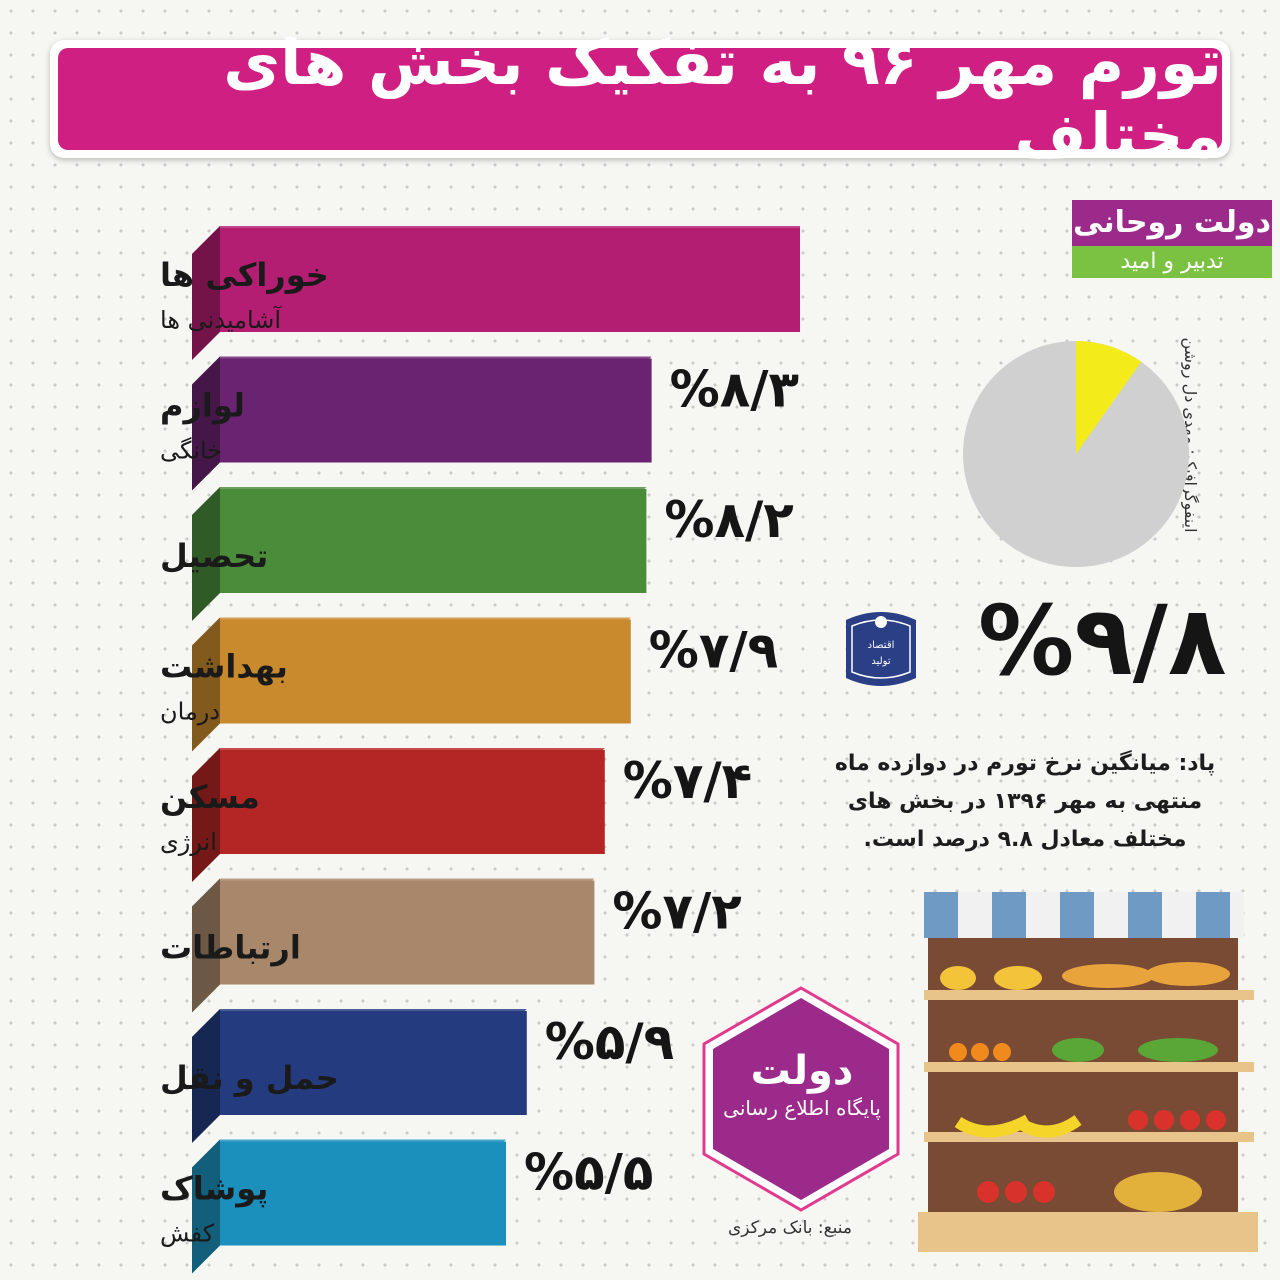  I want to click on bar-group: %۷/۴ مسکن انرژی, so click(456, 815).